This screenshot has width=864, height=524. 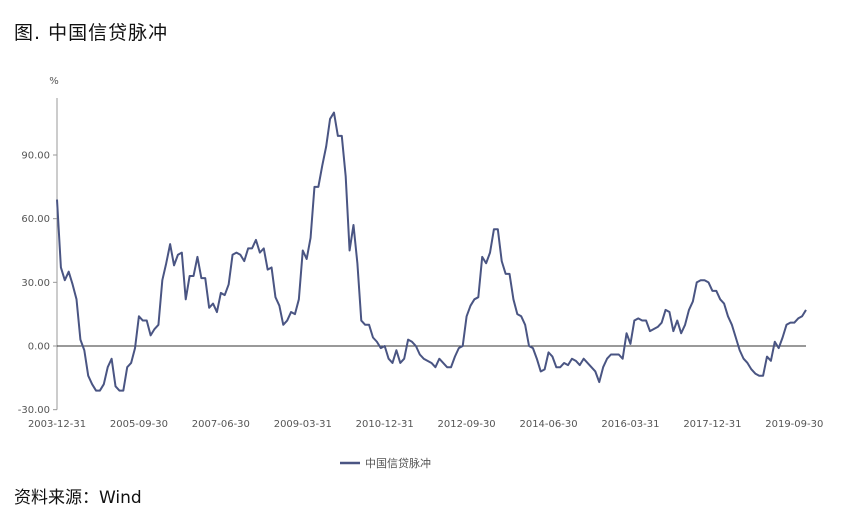 What do you see at coordinates (91, 33) in the screenshot?
I see `figure-title: 图. 中国信贷脉冲` at bounding box center [91, 33].